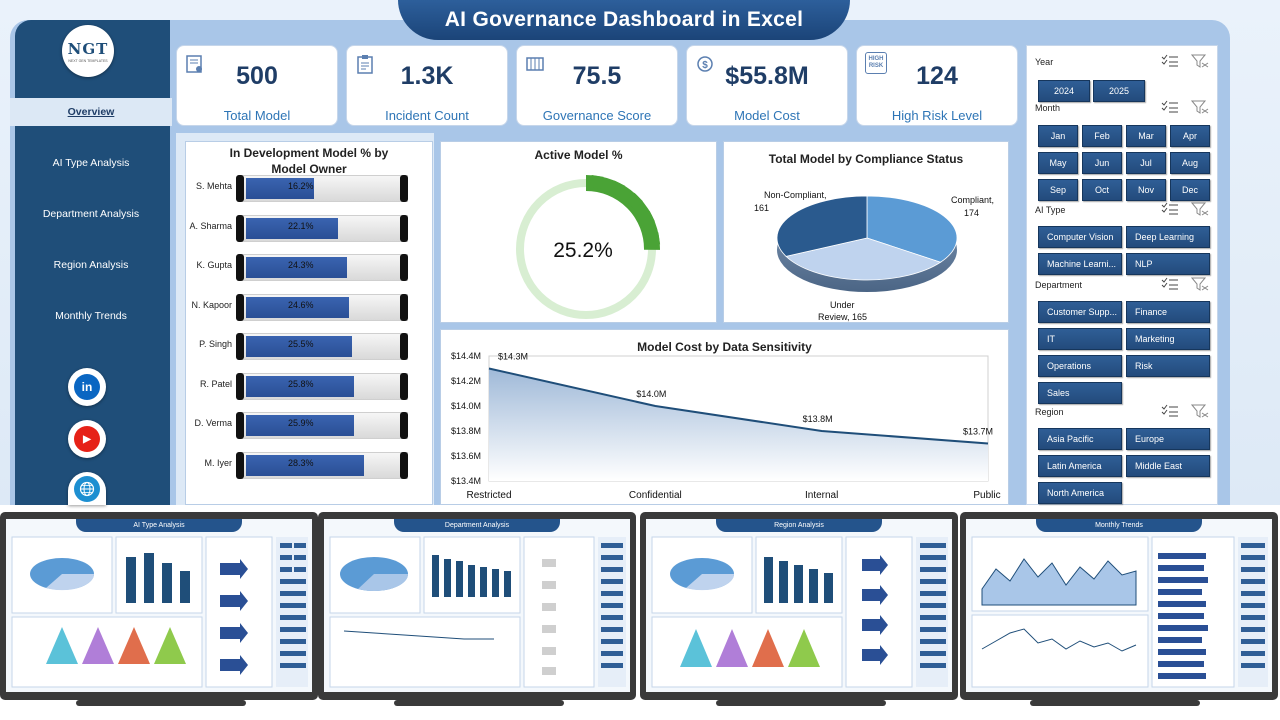  What do you see at coordinates (309, 345) in the screenshot?
I see `owner-row: P. Singh 25.5%` at bounding box center [309, 345].